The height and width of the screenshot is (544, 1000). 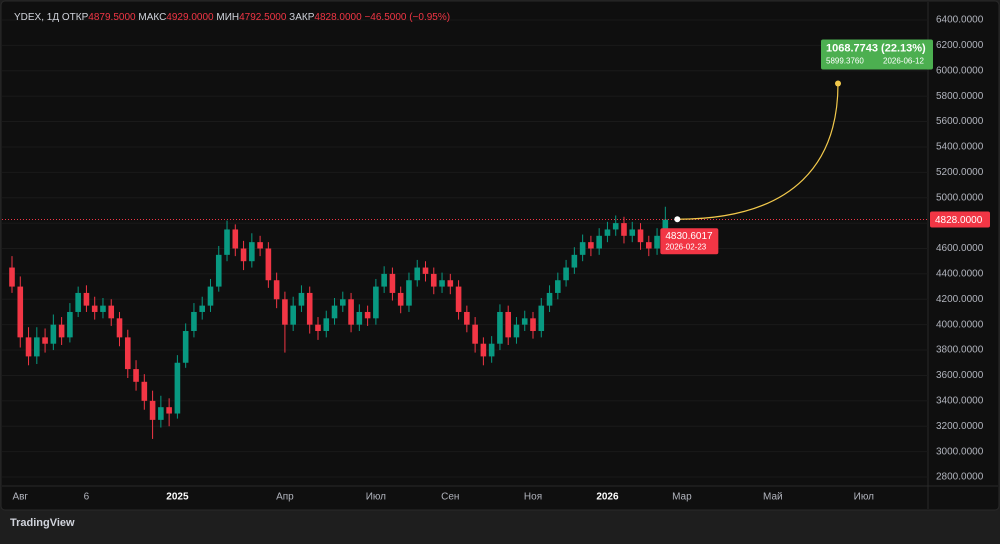 What do you see at coordinates (960, 299) in the screenshot?
I see `y-tick-label: 4200.0000` at bounding box center [960, 299].